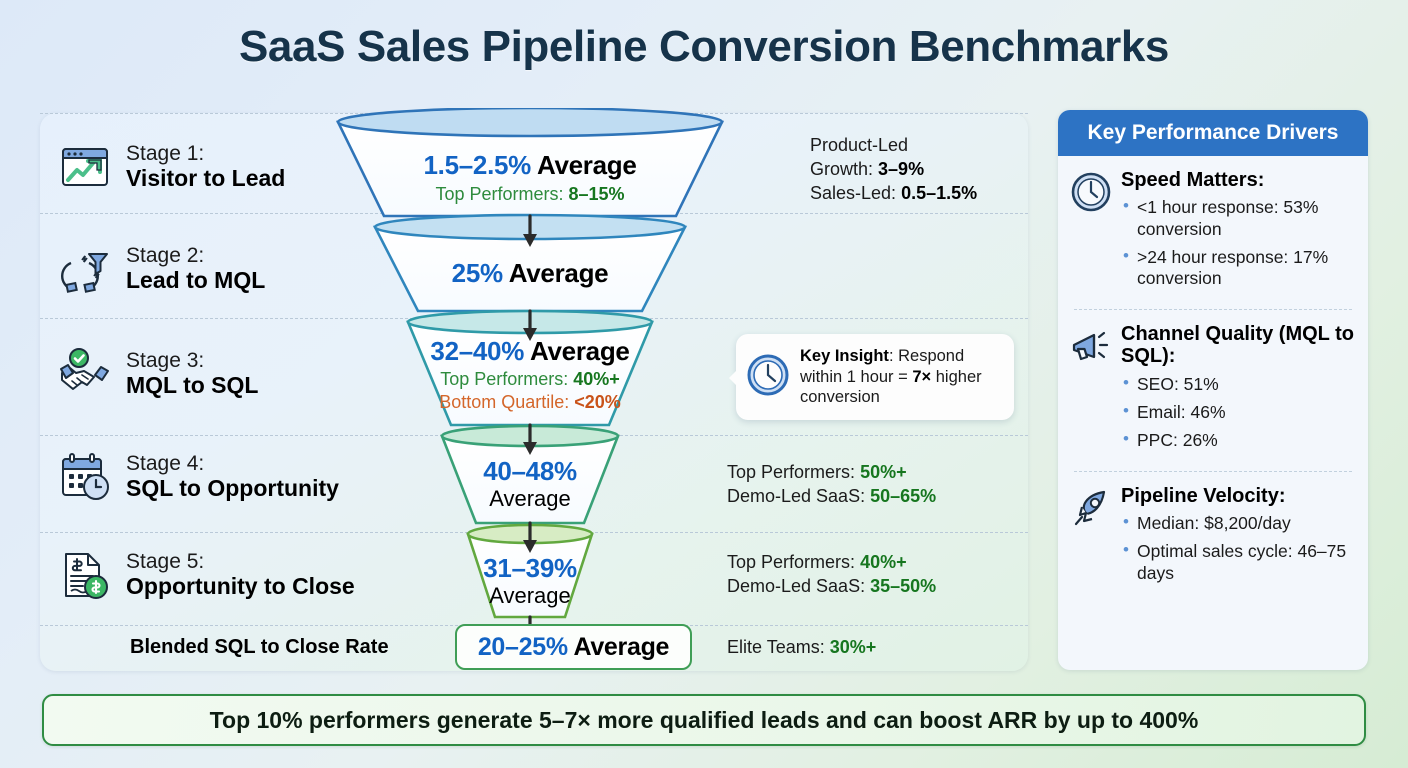 Image resolution: width=1408 pixels, height=768 pixels. I want to click on key-insight-emphasis: 7×, so click(922, 376).